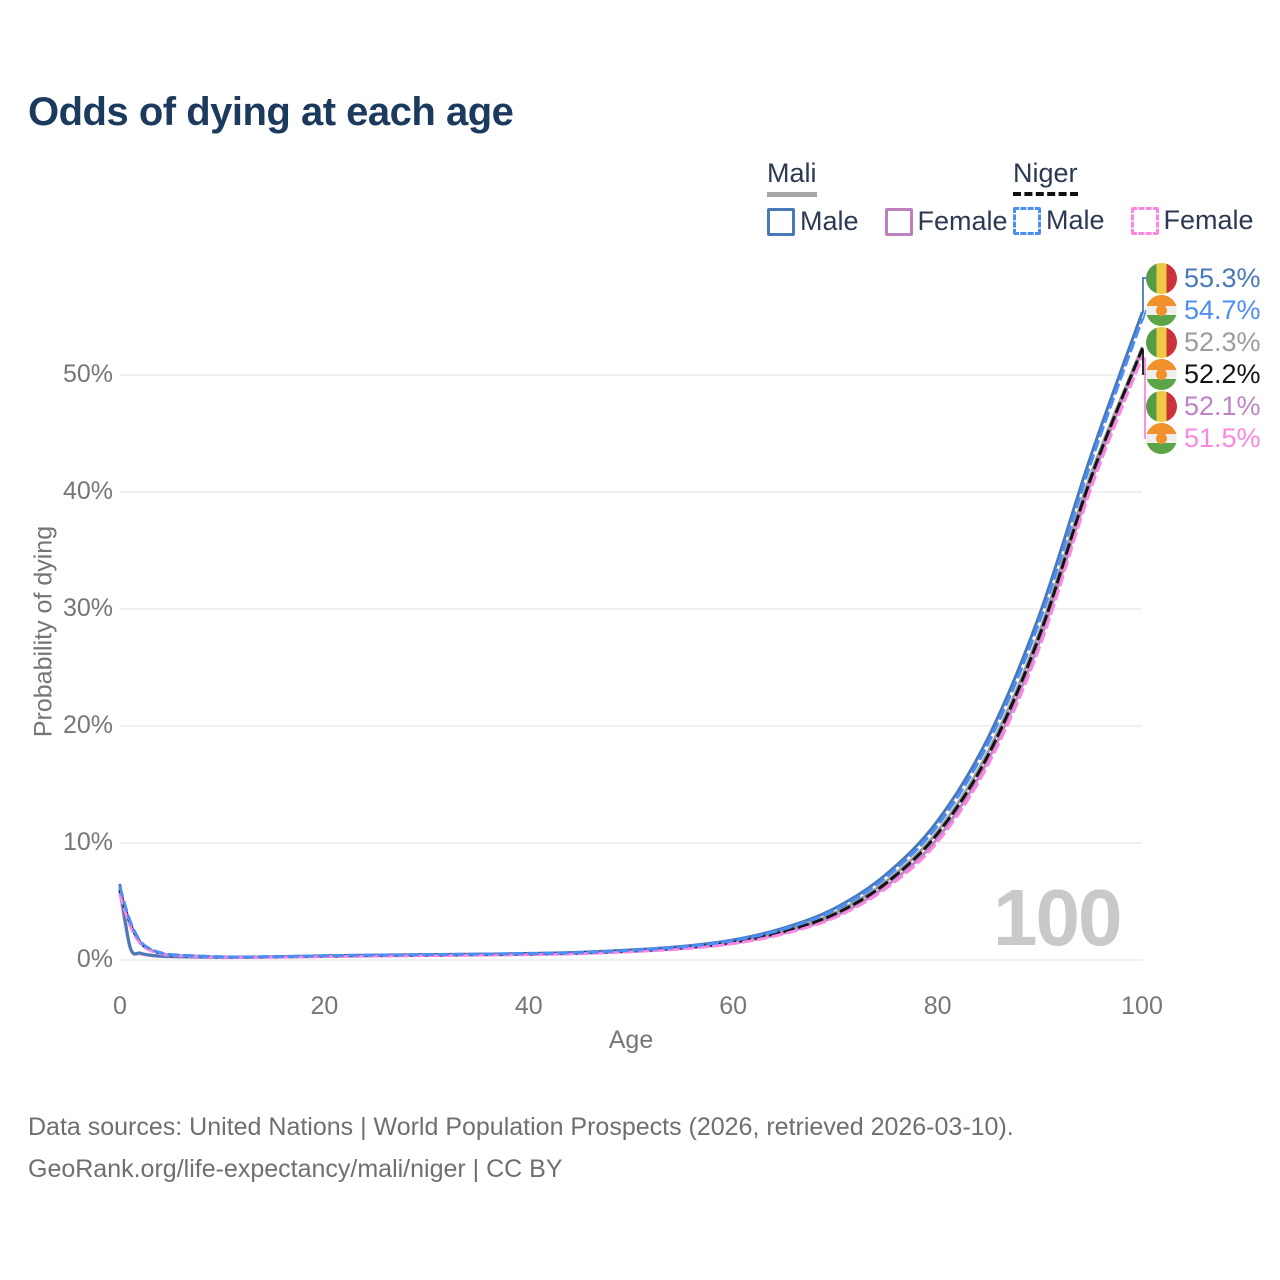  What do you see at coordinates (94, 959) in the screenshot?
I see `y-tick-label: 0%` at bounding box center [94, 959].